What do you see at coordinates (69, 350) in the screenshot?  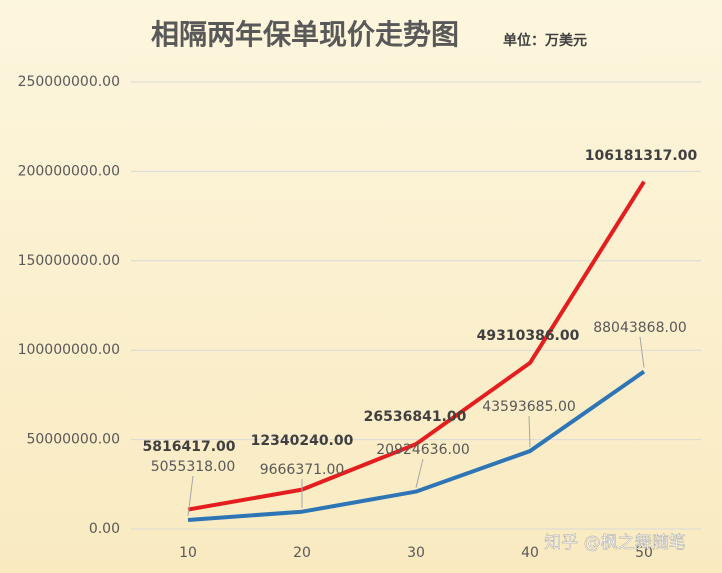 I see `y-tick-label: 100000000.00` at bounding box center [69, 350].